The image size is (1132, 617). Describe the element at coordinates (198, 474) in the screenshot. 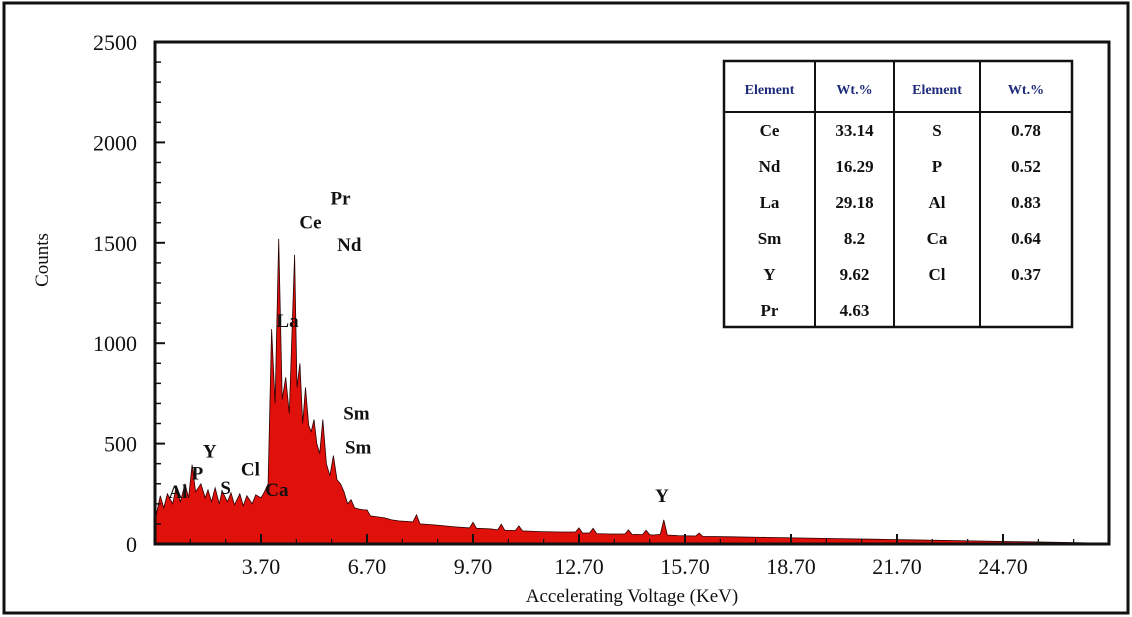

I see `peak-label: P` at that location.